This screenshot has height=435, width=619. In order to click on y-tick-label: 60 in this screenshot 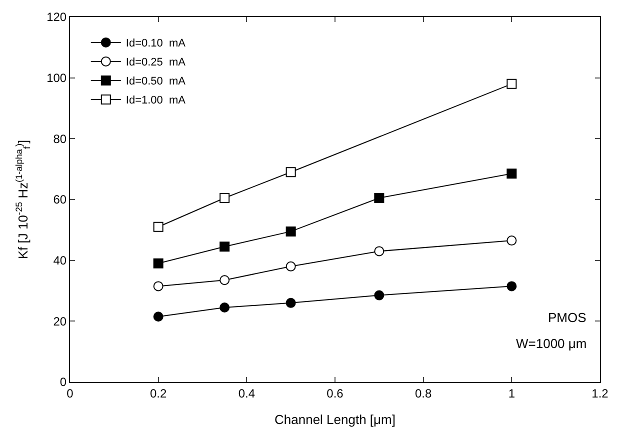, I will do `click(60, 199)`.